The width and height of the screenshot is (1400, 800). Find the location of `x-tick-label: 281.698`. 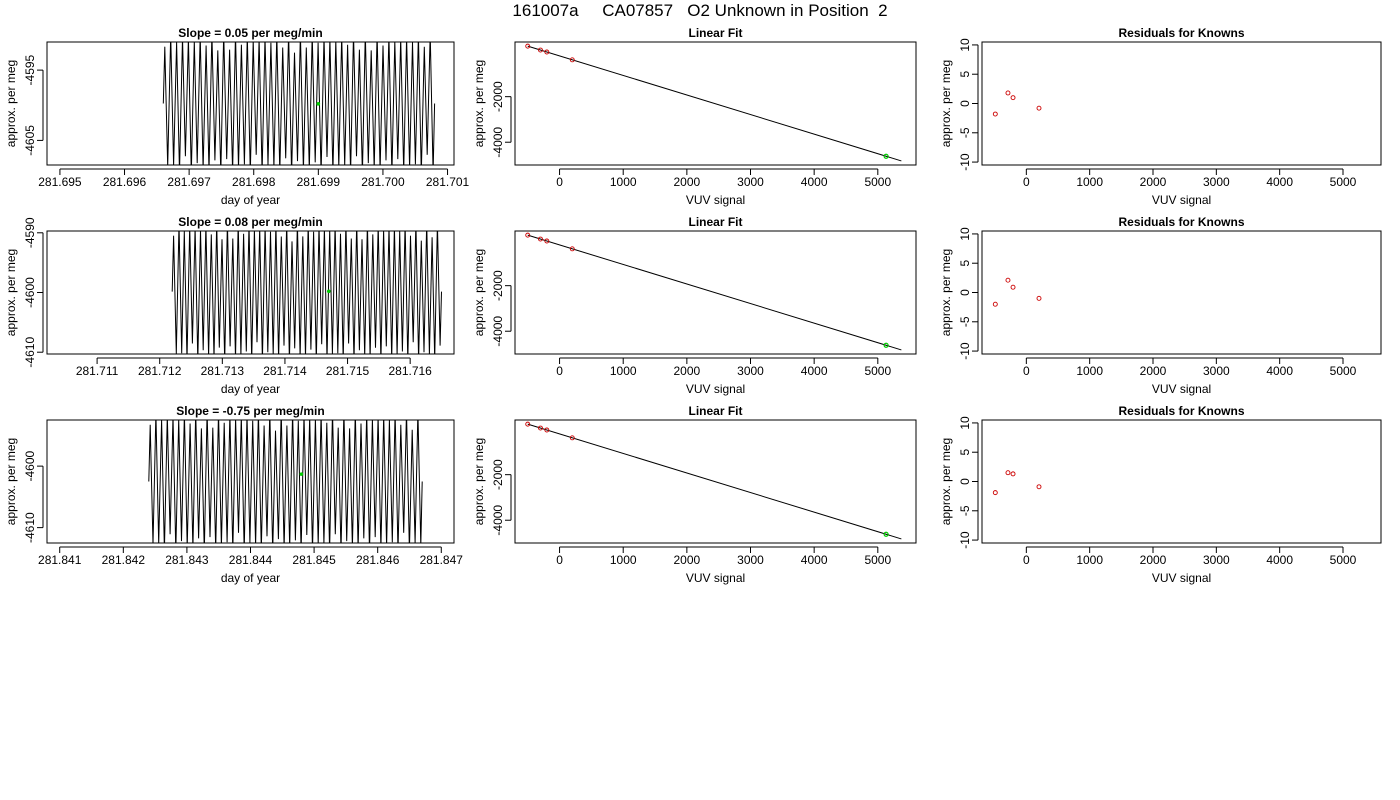

x-tick-label: 281.698 is located at coordinates (254, 182).